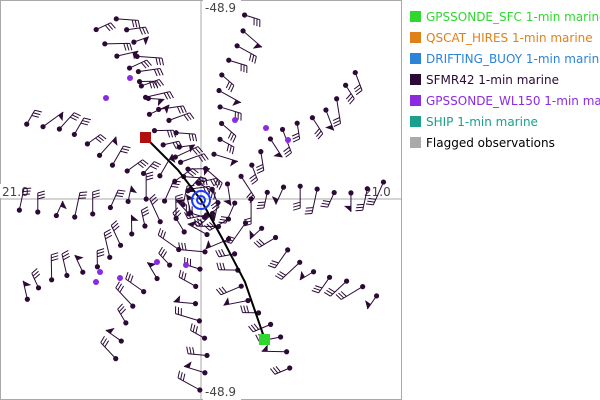 The image size is (600, 400). Describe the element at coordinates (505, 58) in the screenshot. I see `legend-item: DRIFTING_BUOY 1-min marine` at that location.